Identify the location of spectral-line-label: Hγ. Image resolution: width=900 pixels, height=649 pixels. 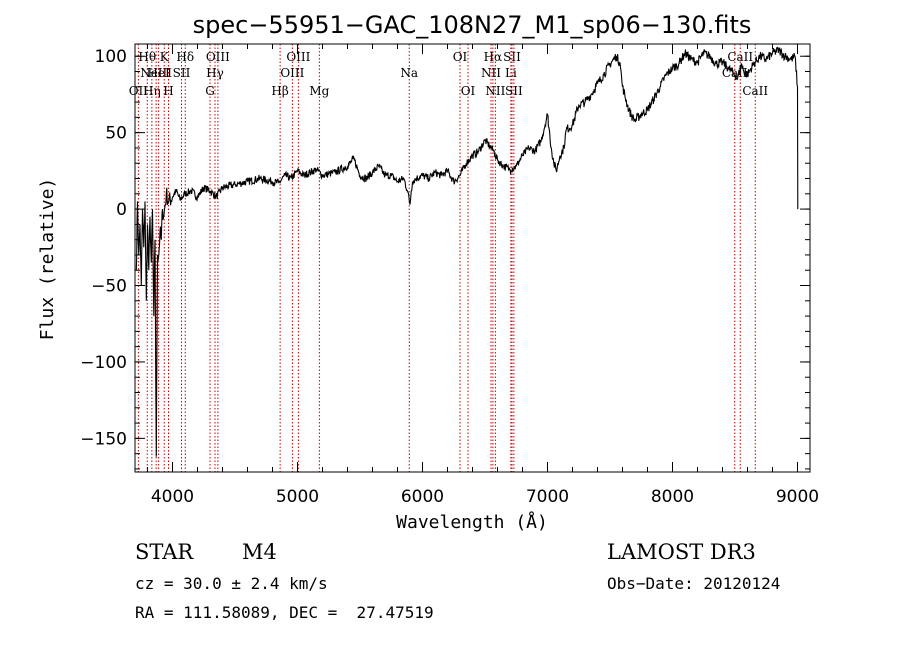
(215, 73).